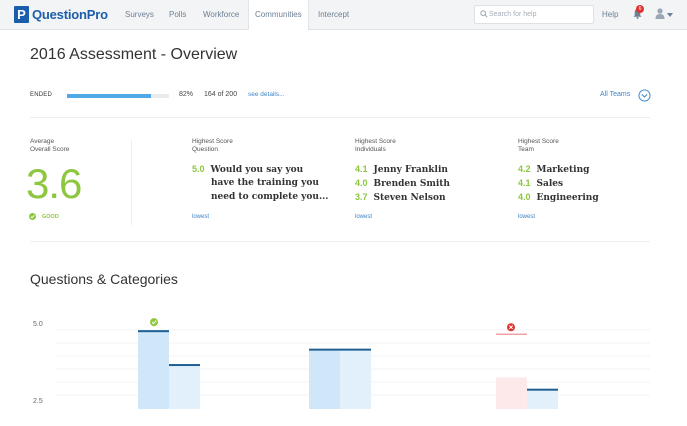 This screenshot has height=426, width=687. What do you see at coordinates (370, 149) in the screenshot?
I see `individuals-label-line2: Individuals` at bounding box center [370, 149].